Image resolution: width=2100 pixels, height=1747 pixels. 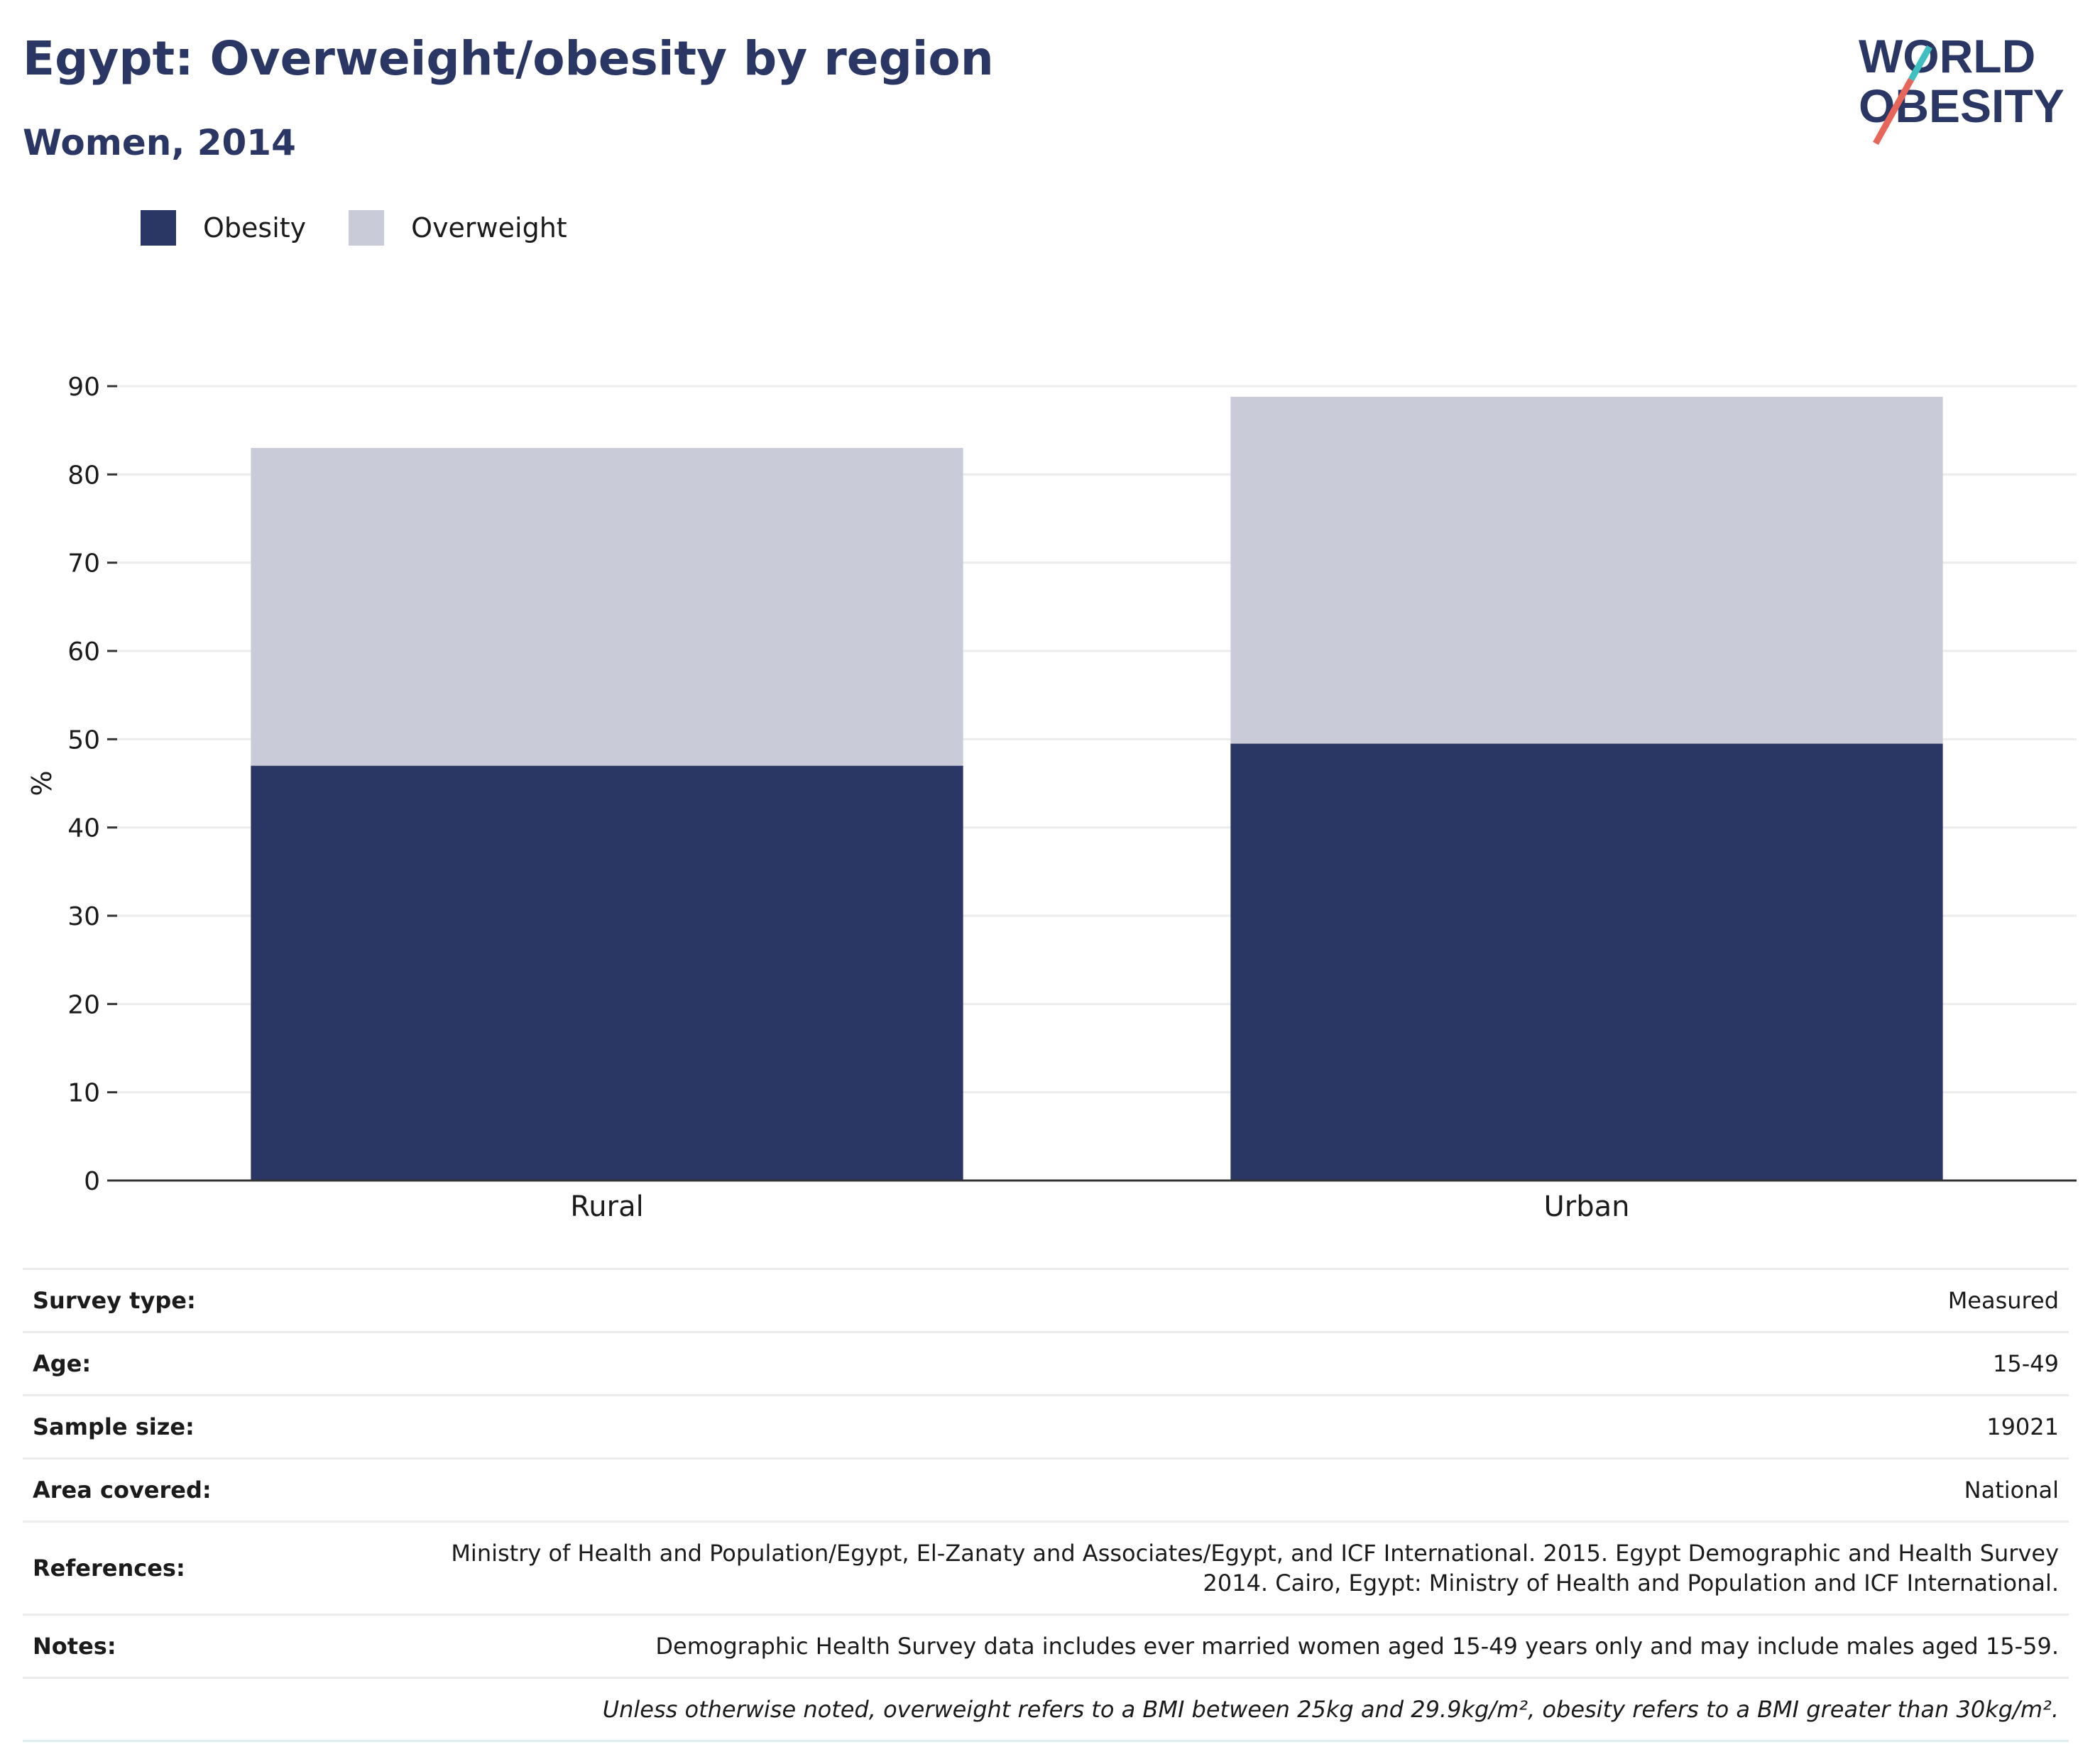 What do you see at coordinates (210, 1646) in the screenshot?
I see `info-key: Notes:` at bounding box center [210, 1646].